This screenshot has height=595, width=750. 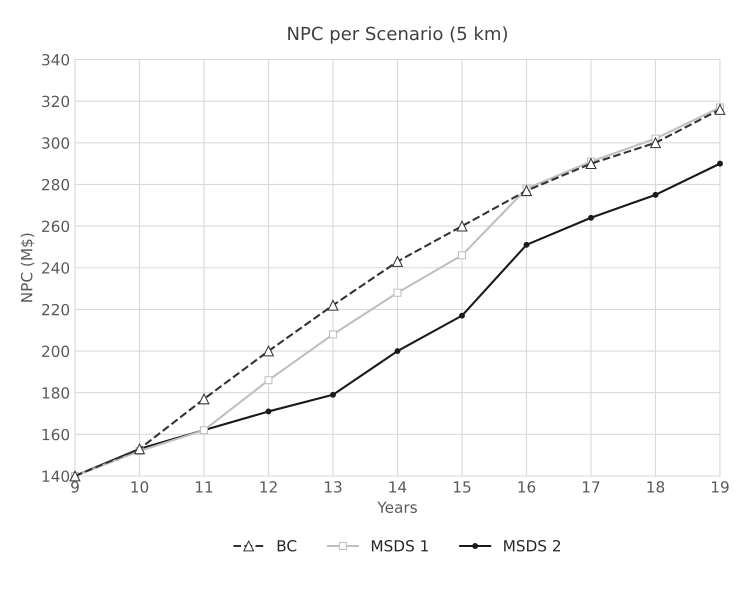 What do you see at coordinates (720, 487) in the screenshot?
I see `x-tick-label: 19` at bounding box center [720, 487].